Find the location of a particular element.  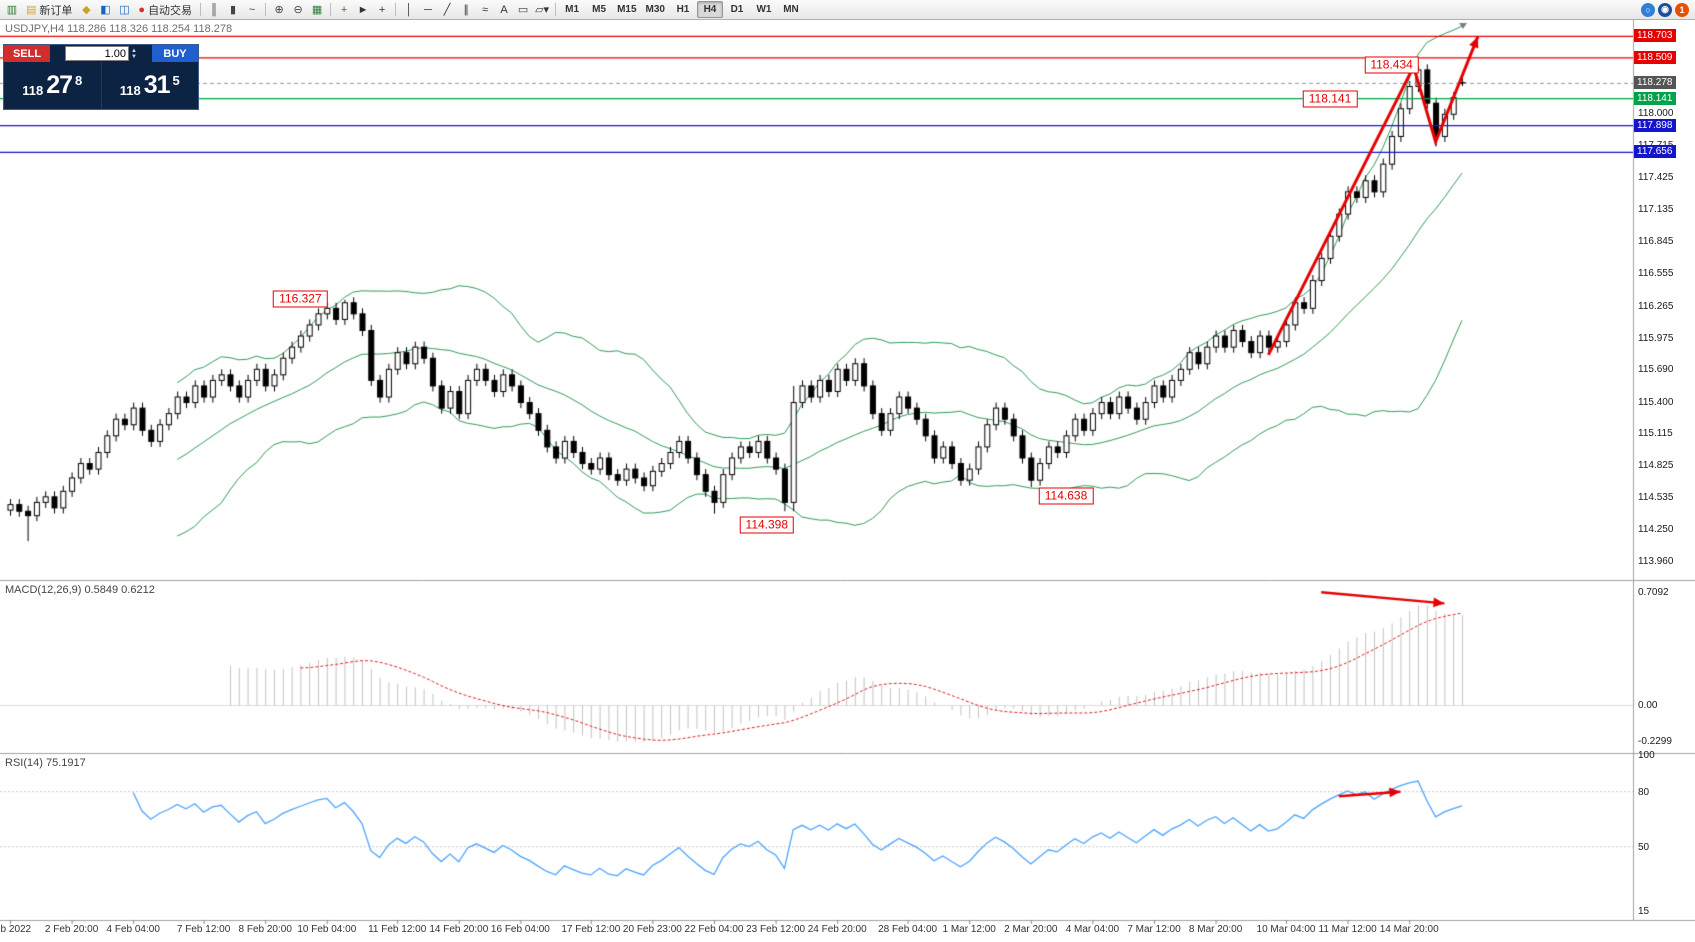

new-order-button-label: 新订单 is located at coordinates (56, 10).